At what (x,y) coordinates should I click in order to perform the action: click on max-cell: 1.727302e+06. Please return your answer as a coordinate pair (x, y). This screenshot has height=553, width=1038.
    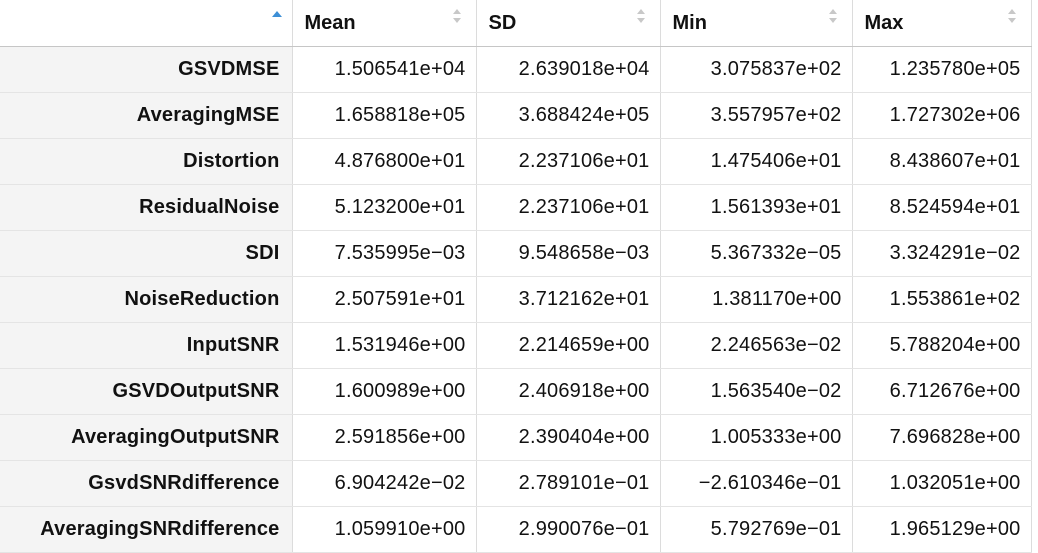
    Looking at the image, I should click on (942, 115).